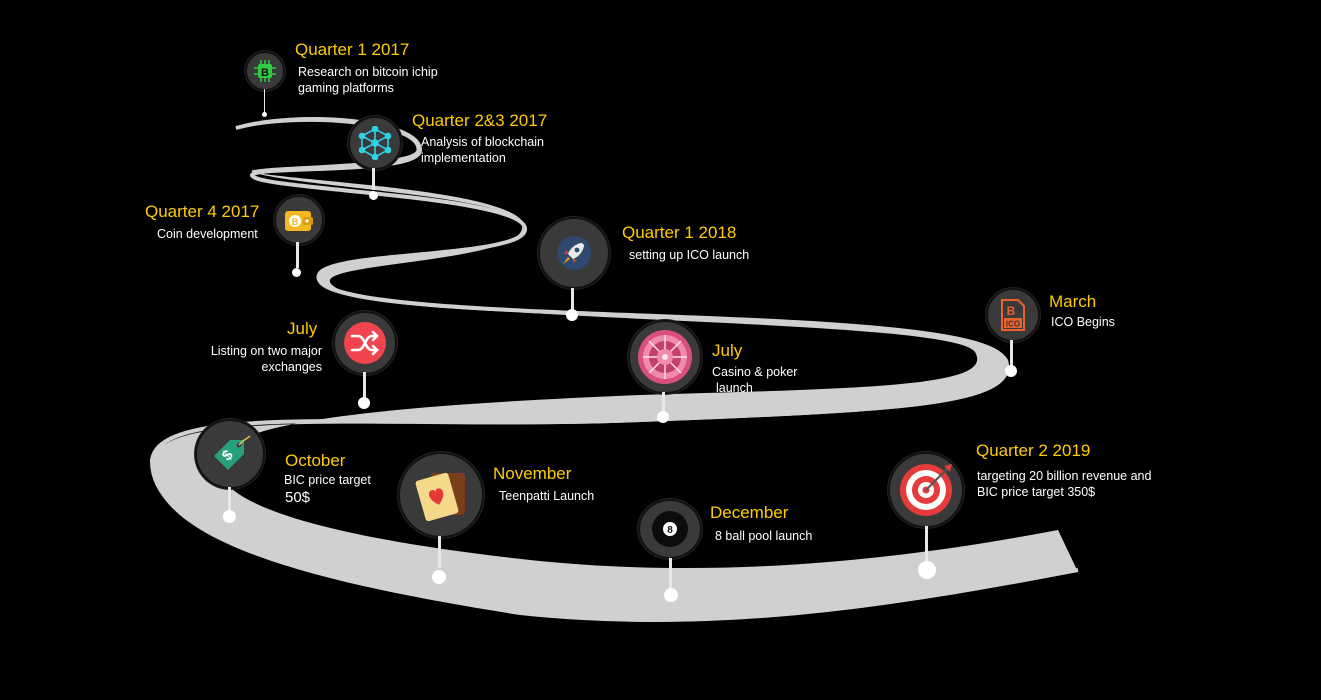 The image size is (1321, 700). What do you see at coordinates (482, 142) in the screenshot?
I see `milestone-desc-line1: Analysis of blockchain` at bounding box center [482, 142].